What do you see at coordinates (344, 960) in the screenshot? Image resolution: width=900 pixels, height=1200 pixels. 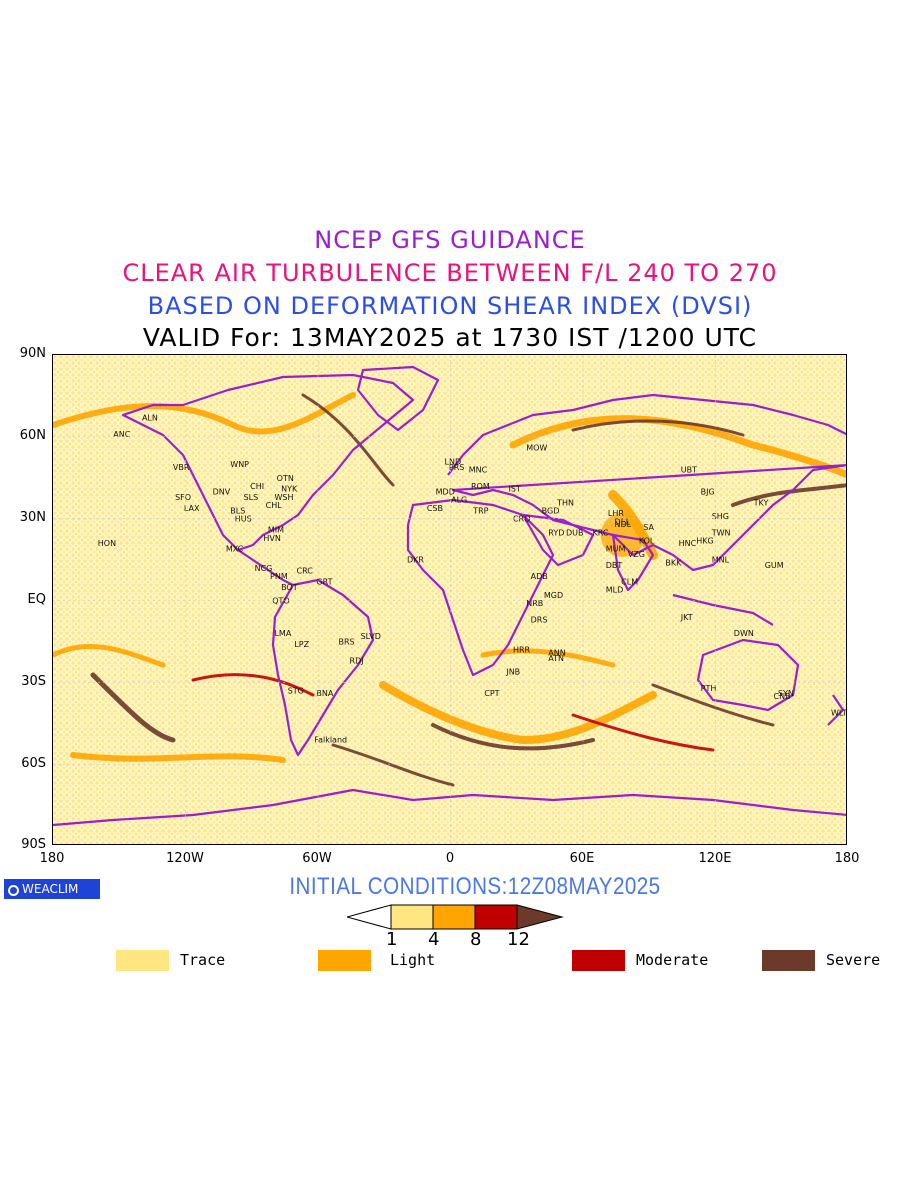 I see `legend-swatch-light` at bounding box center [344, 960].